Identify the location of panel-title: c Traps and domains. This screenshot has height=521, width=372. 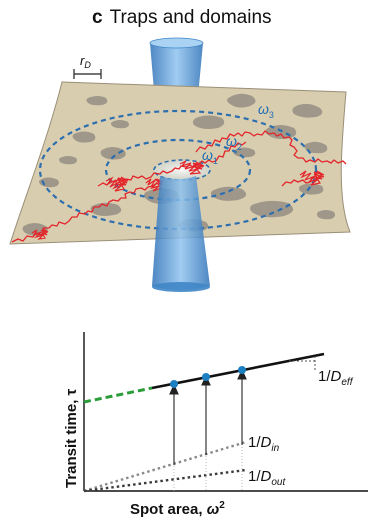
(182, 18).